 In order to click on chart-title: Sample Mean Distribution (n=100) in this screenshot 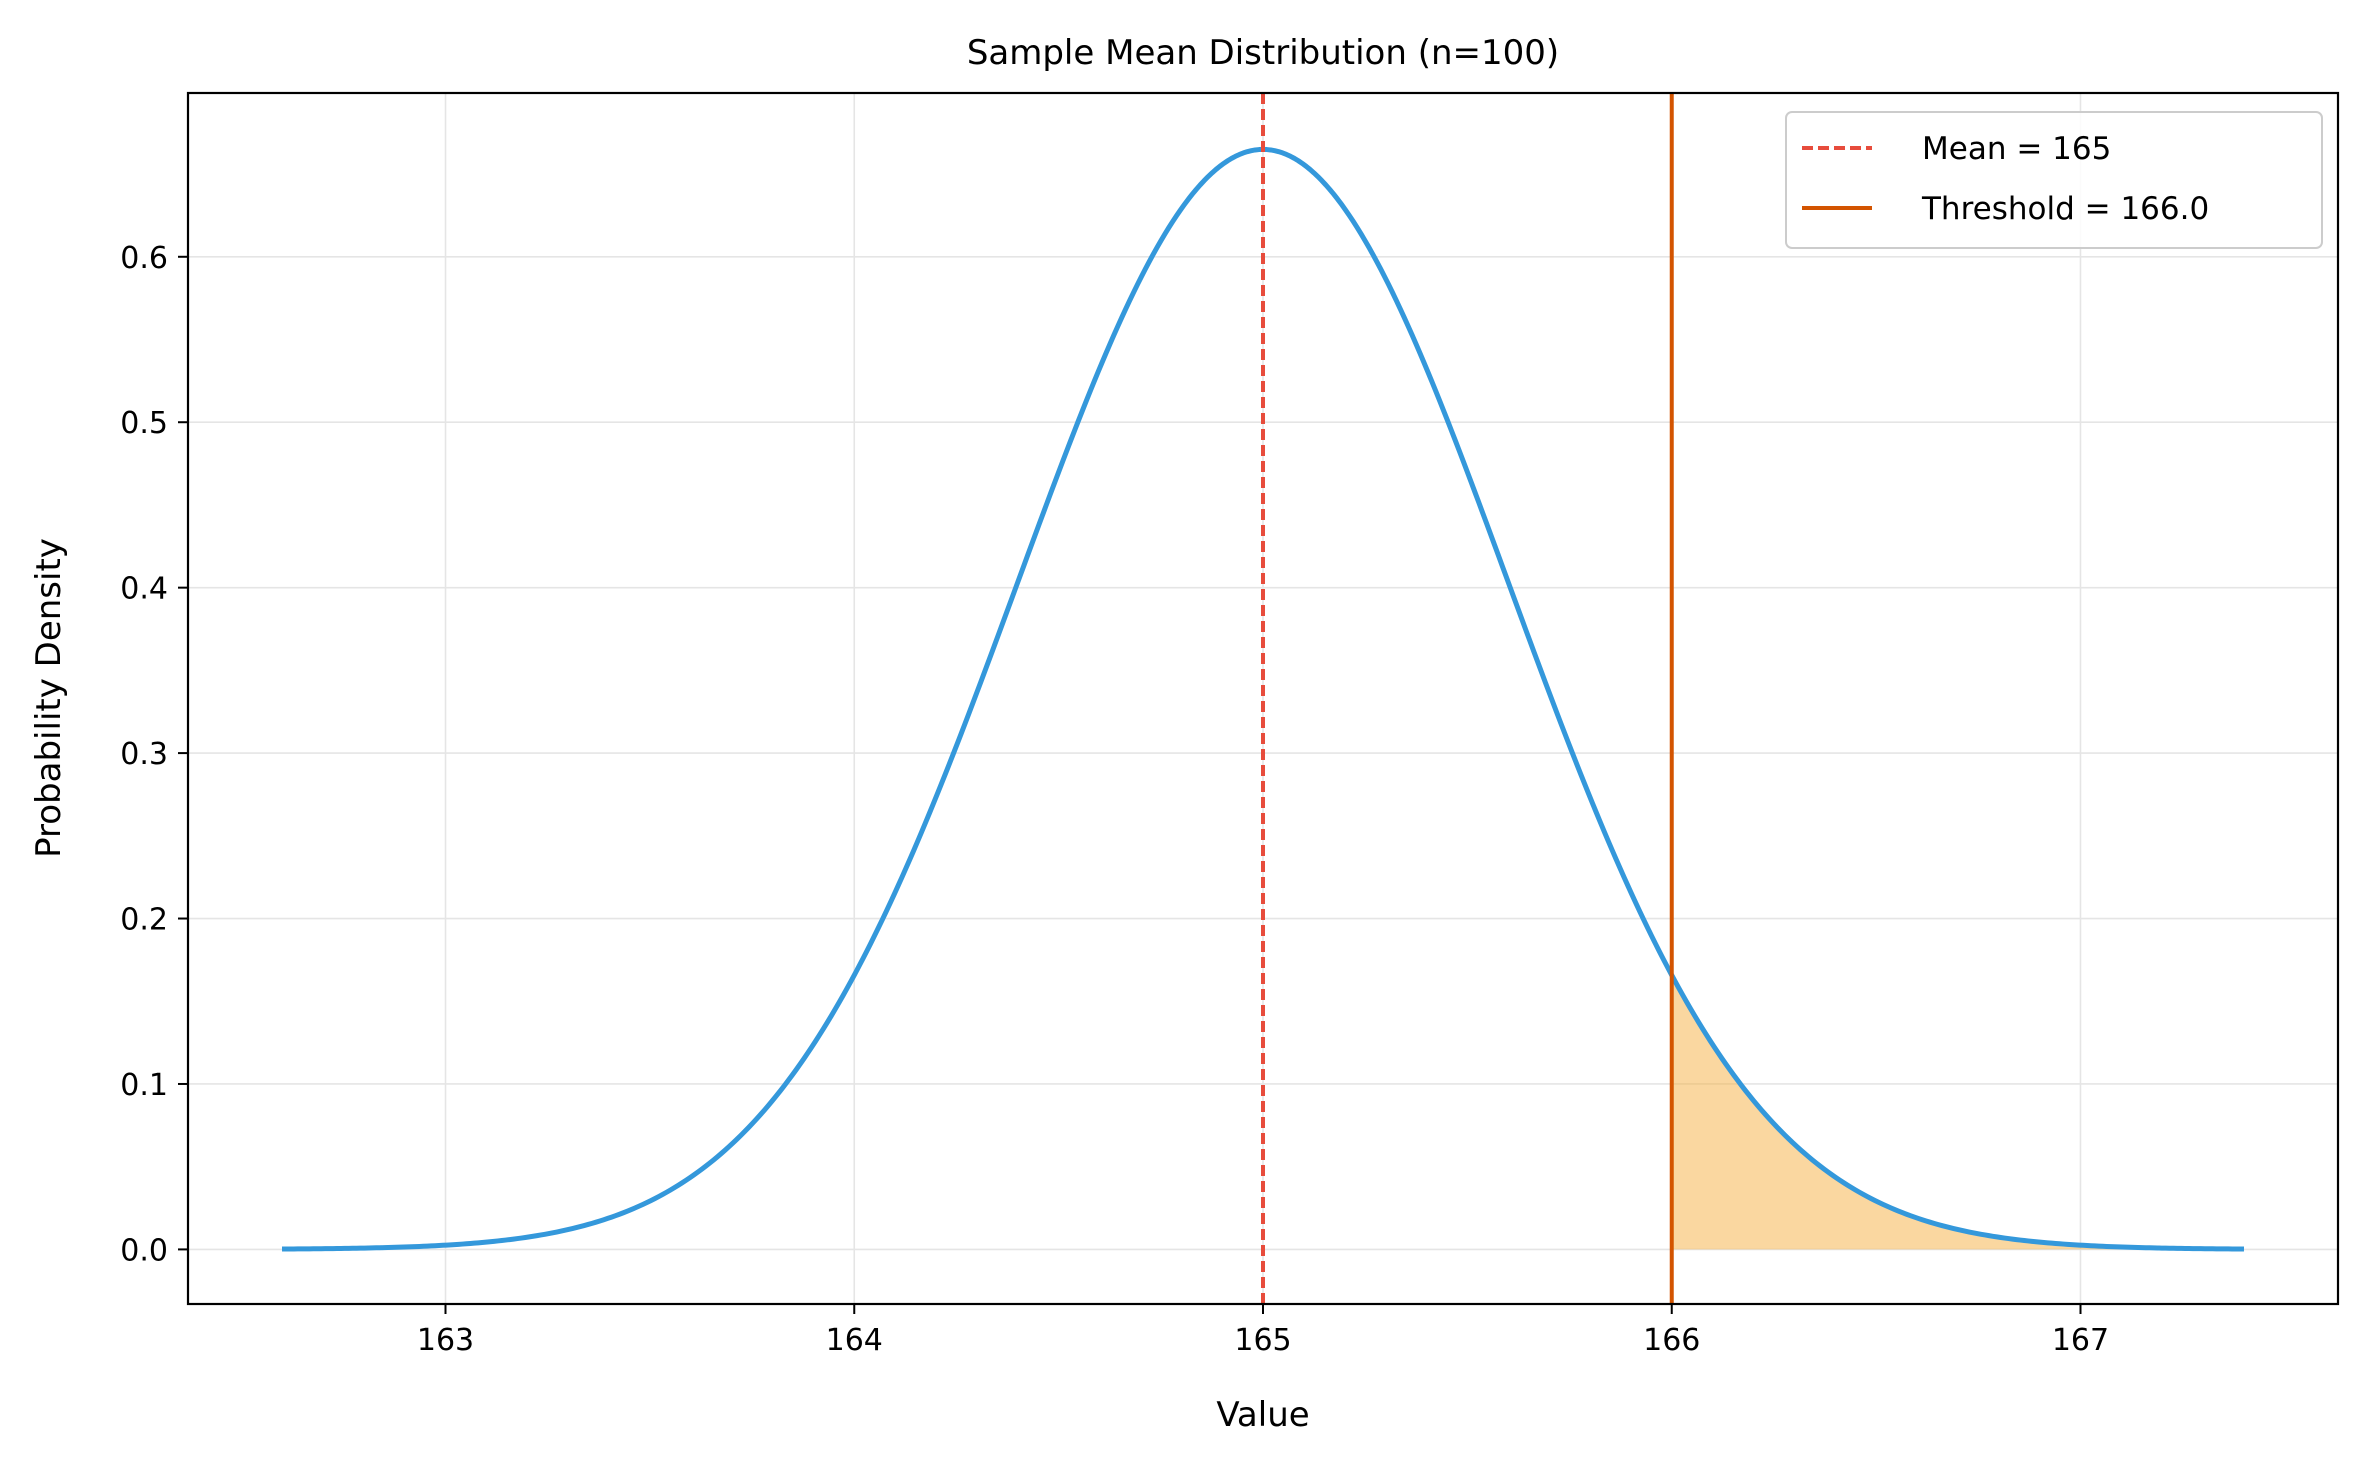, I will do `click(1263, 53)`.